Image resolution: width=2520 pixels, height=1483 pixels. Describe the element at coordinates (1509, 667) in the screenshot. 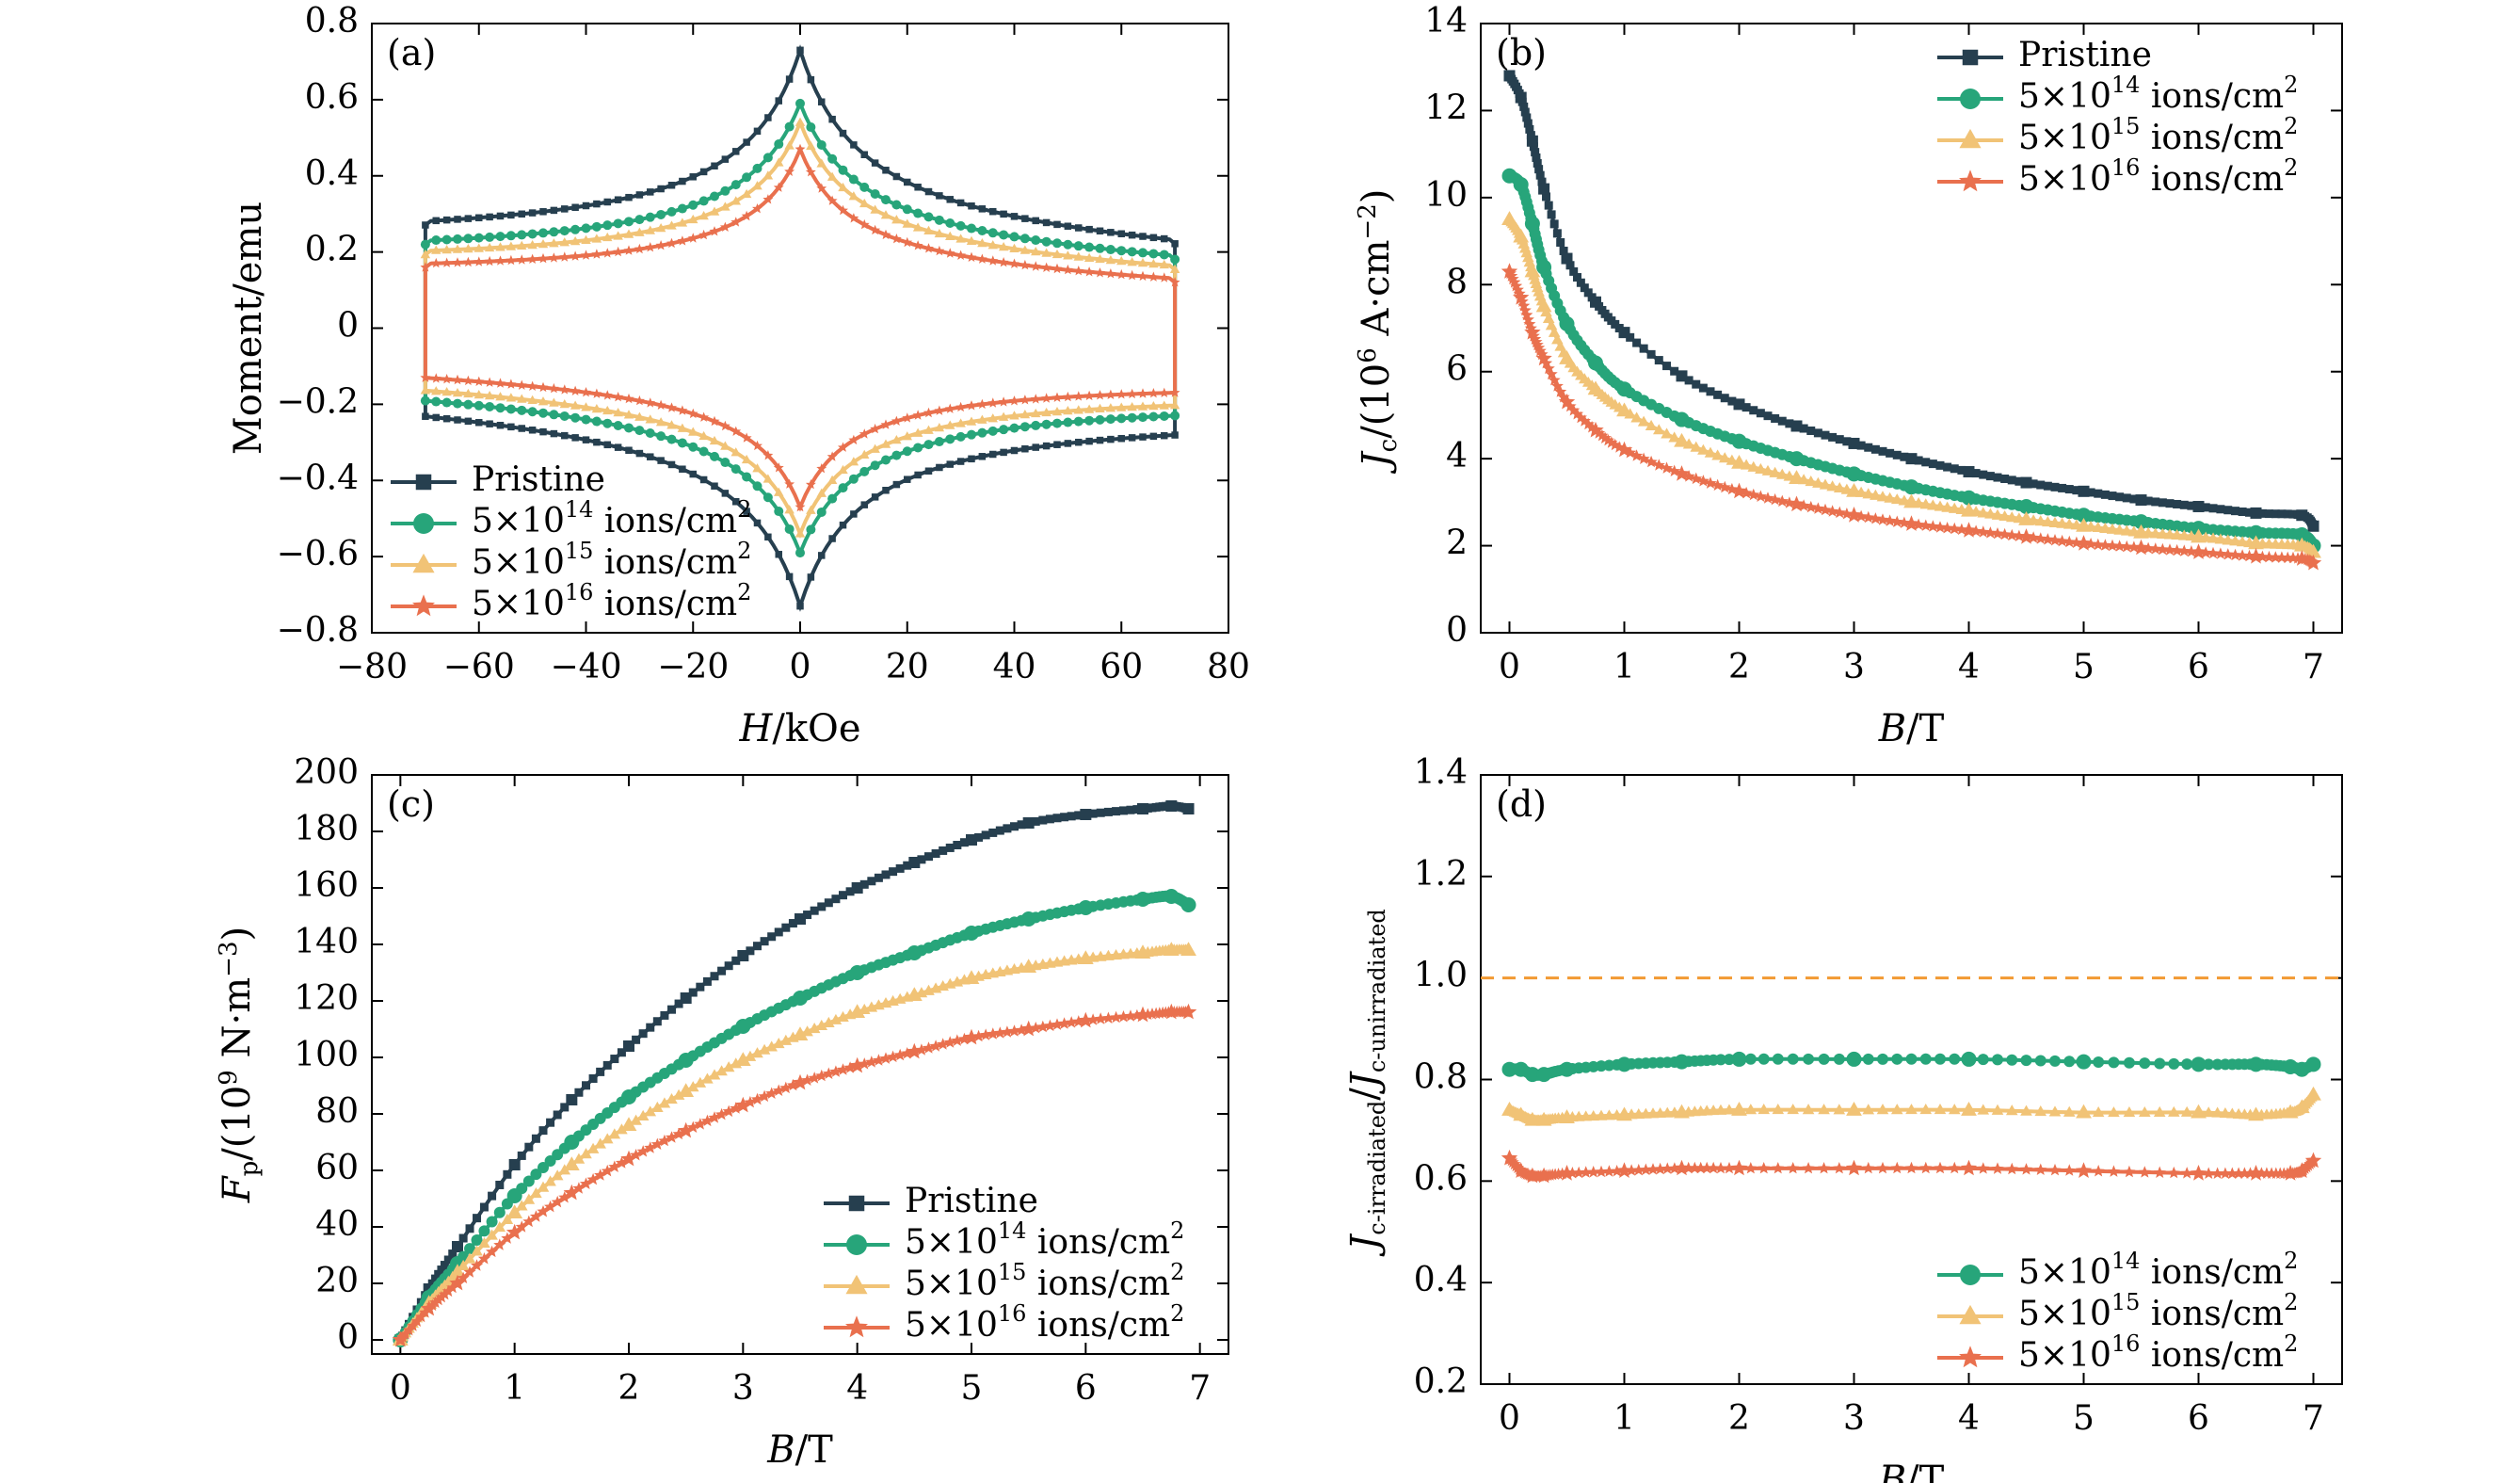

I see `x-tick-label: 0` at that location.